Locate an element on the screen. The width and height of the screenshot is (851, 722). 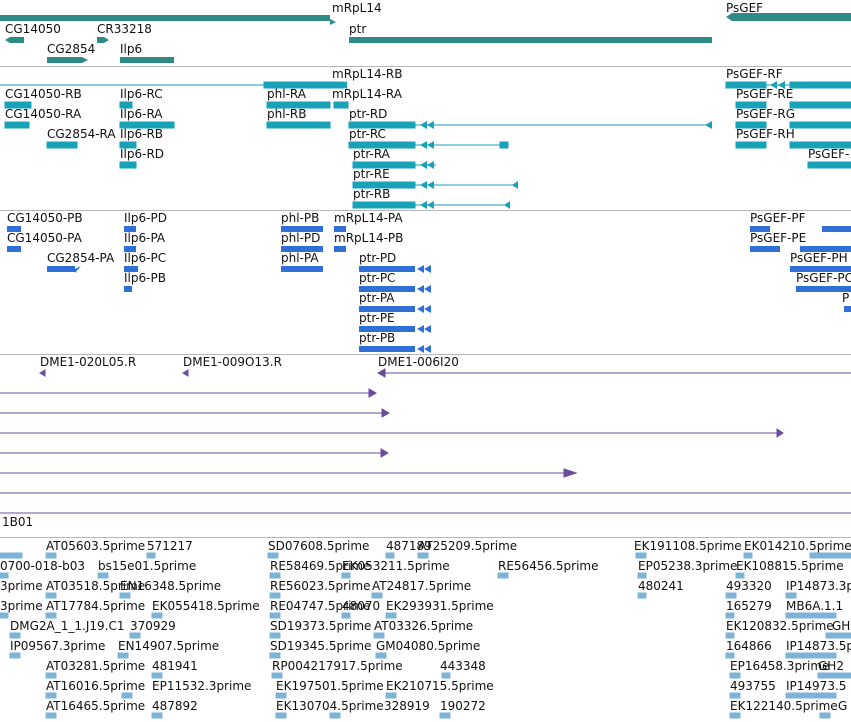
est-label: EK197501.5prime is located at coordinates (330, 686).